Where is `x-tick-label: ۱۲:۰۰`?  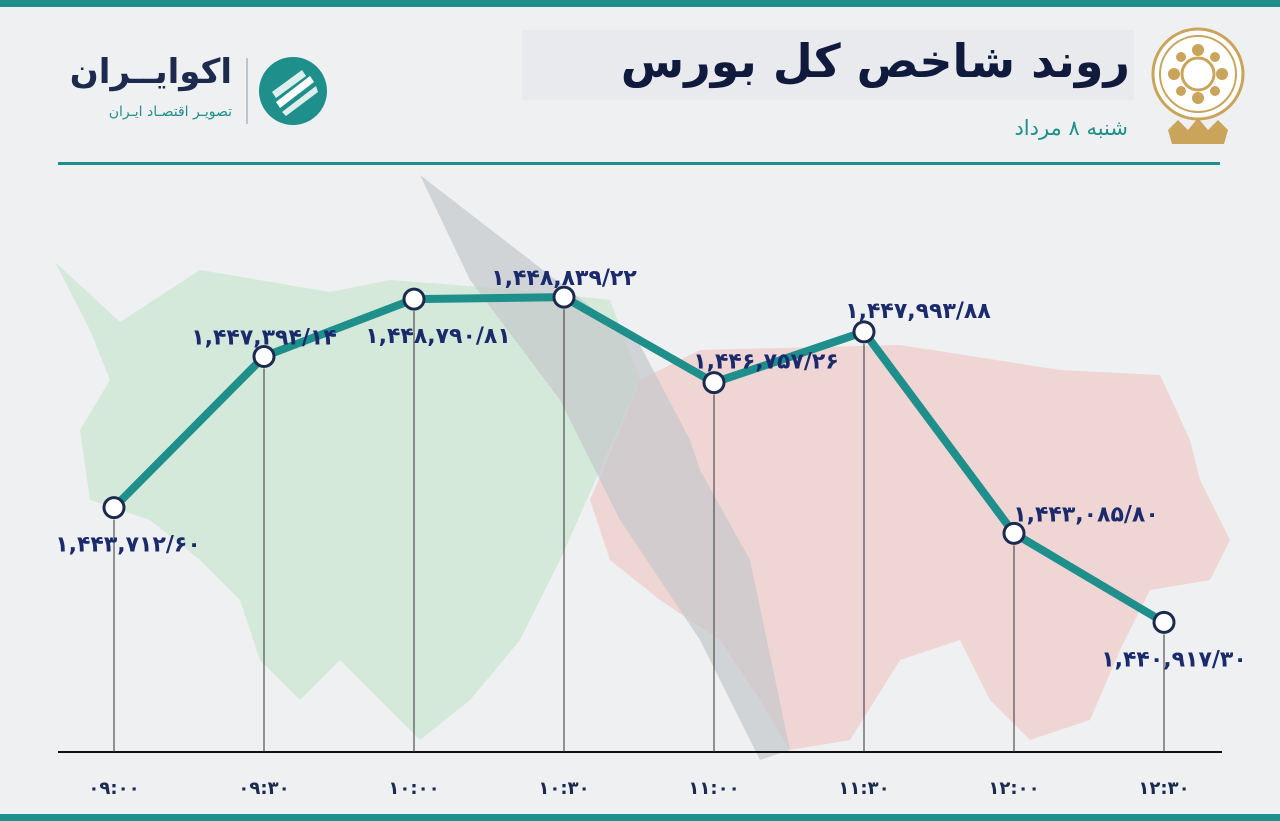
x-tick-label: ۱۲:۰۰ is located at coordinates (1013, 788).